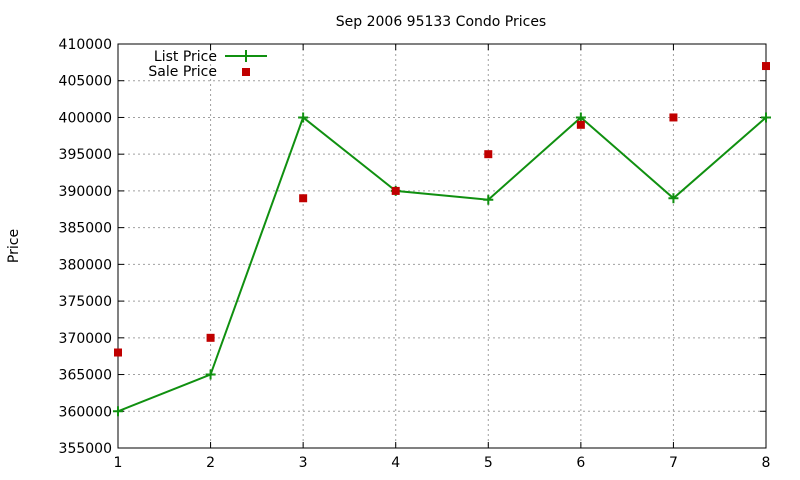 The image size is (800, 480). Describe the element at coordinates (580, 463) in the screenshot. I see `x-tick-label: 6` at that location.